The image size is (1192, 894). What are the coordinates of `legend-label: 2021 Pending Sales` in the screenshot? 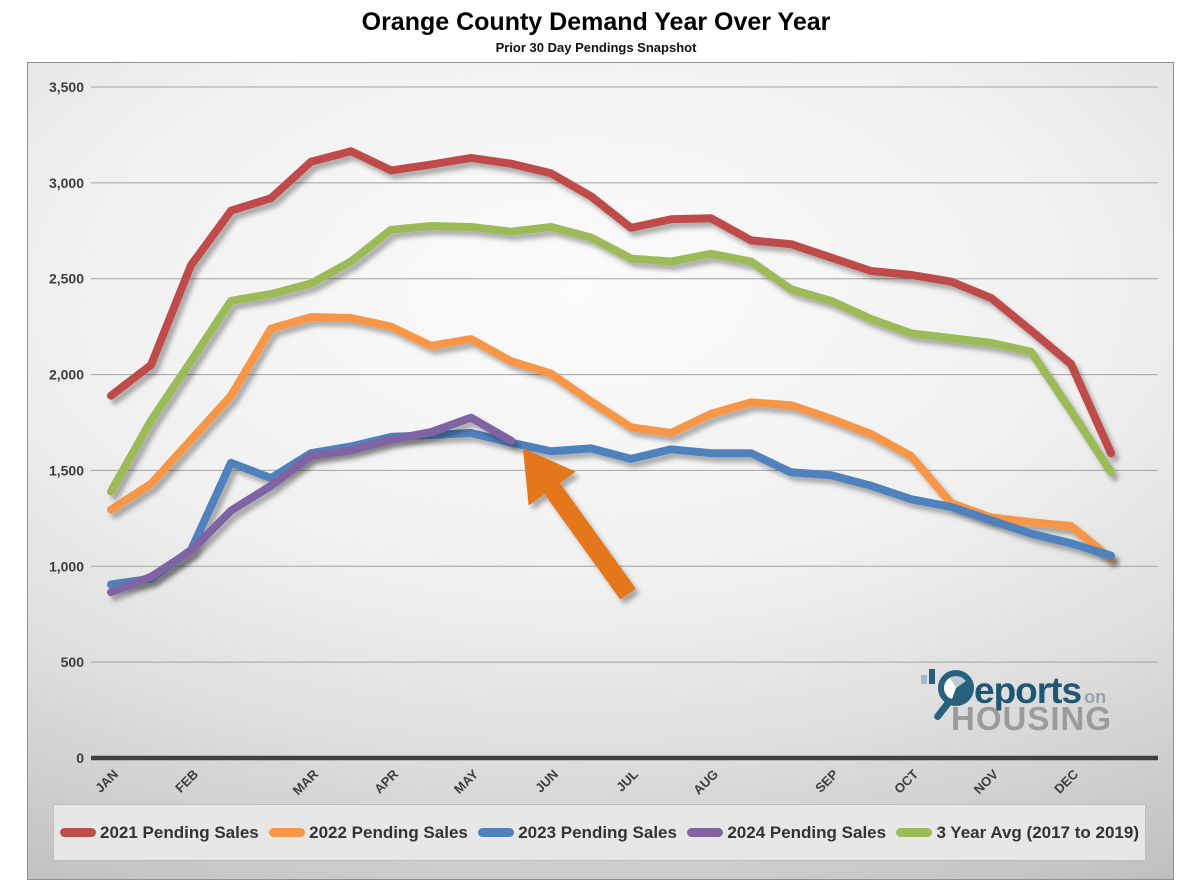 It's located at (179, 832).